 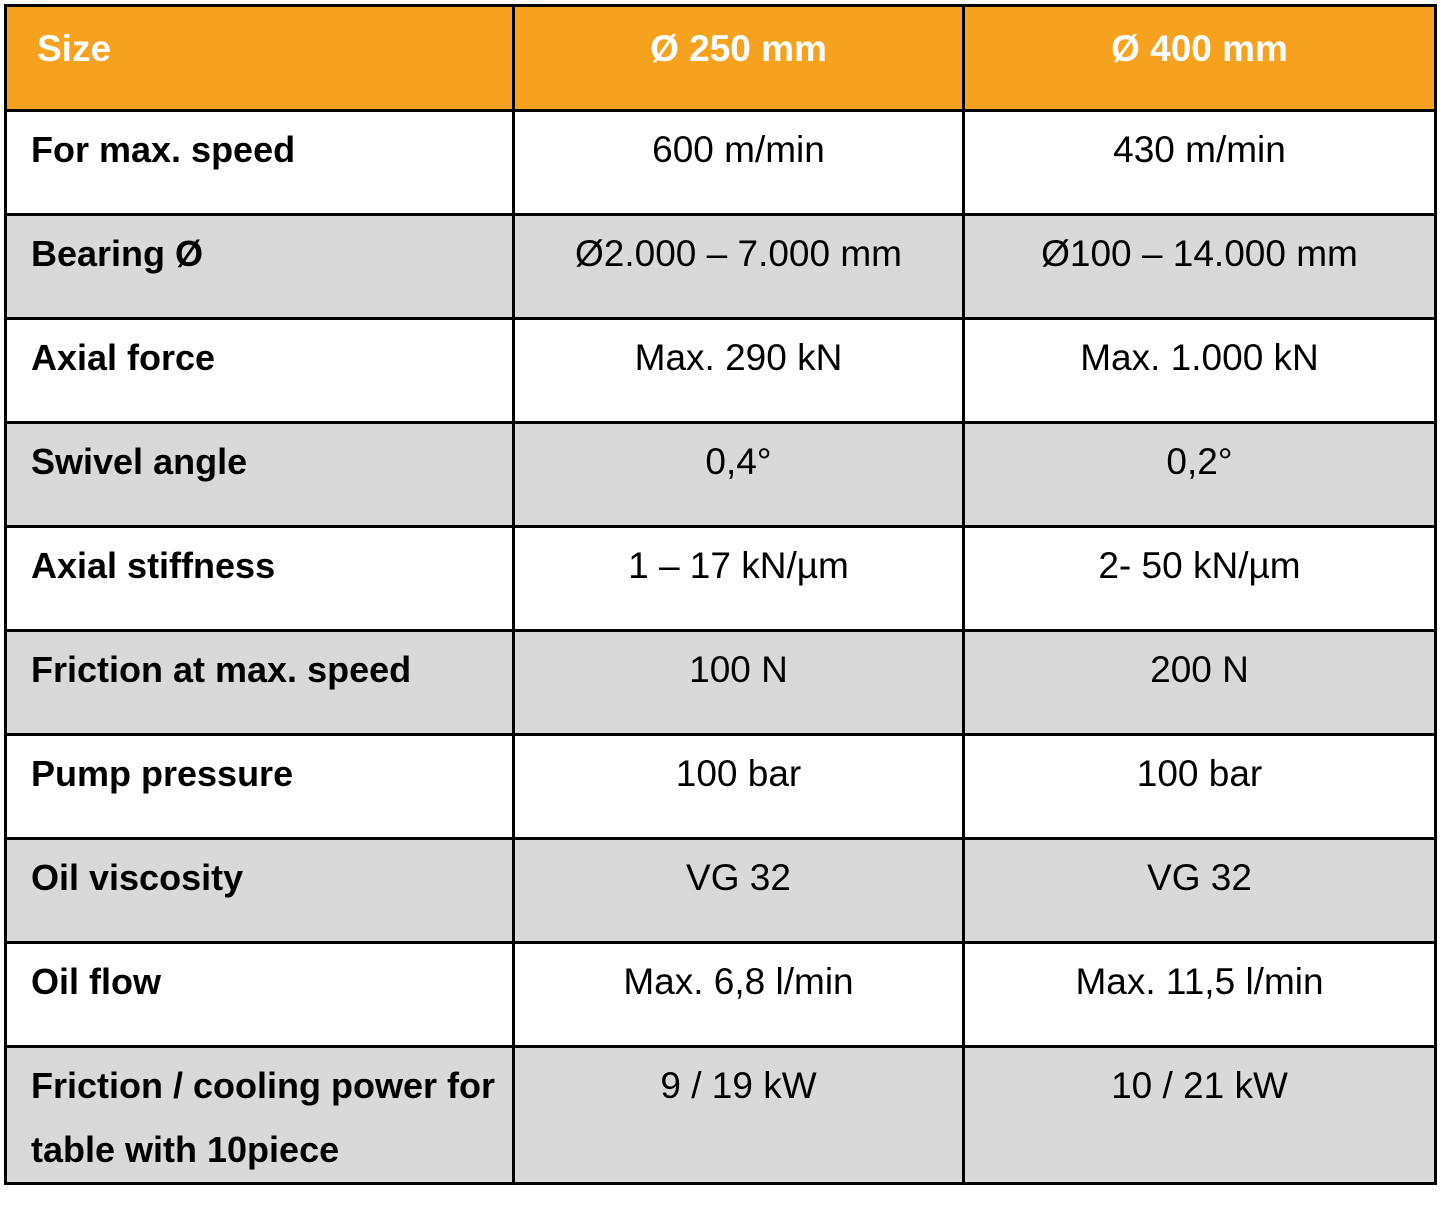 I want to click on header-cell: Ø 250 mm, so click(x=738, y=58).